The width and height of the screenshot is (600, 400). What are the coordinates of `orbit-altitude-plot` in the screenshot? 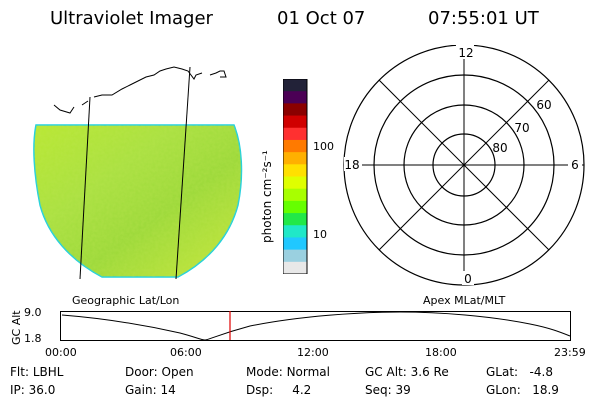 It's located at (315, 326).